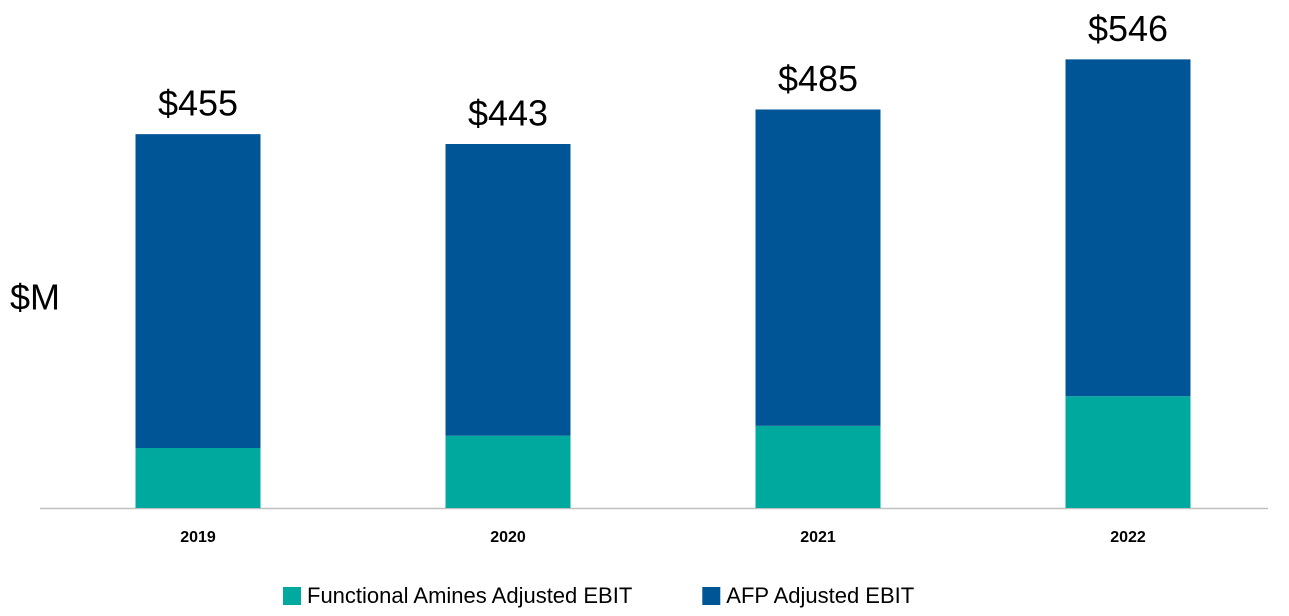  What do you see at coordinates (1128, 28) in the screenshot?
I see `total-label: $546` at bounding box center [1128, 28].